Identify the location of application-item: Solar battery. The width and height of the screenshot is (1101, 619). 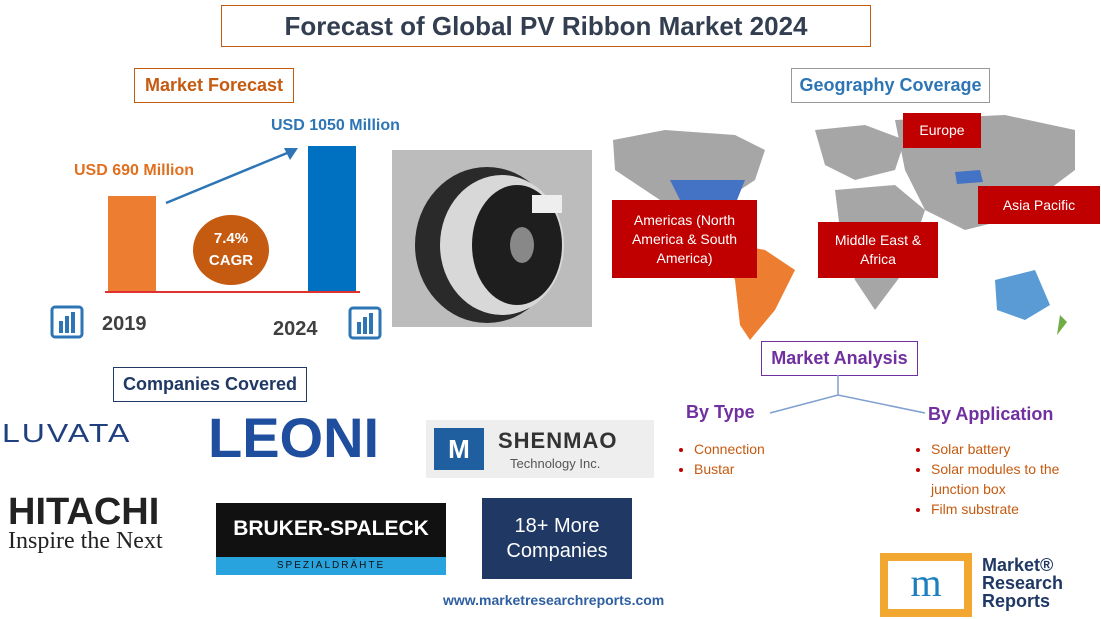
(1016, 449).